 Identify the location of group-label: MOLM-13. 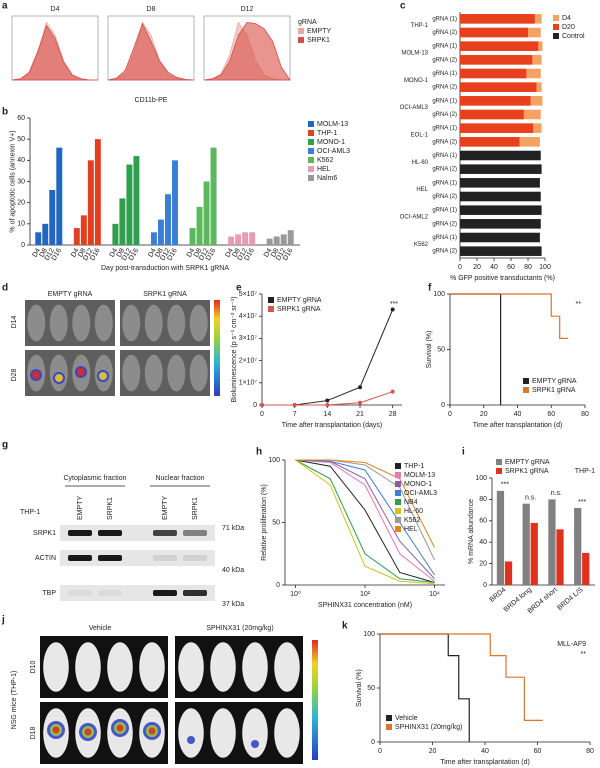
(414, 54).